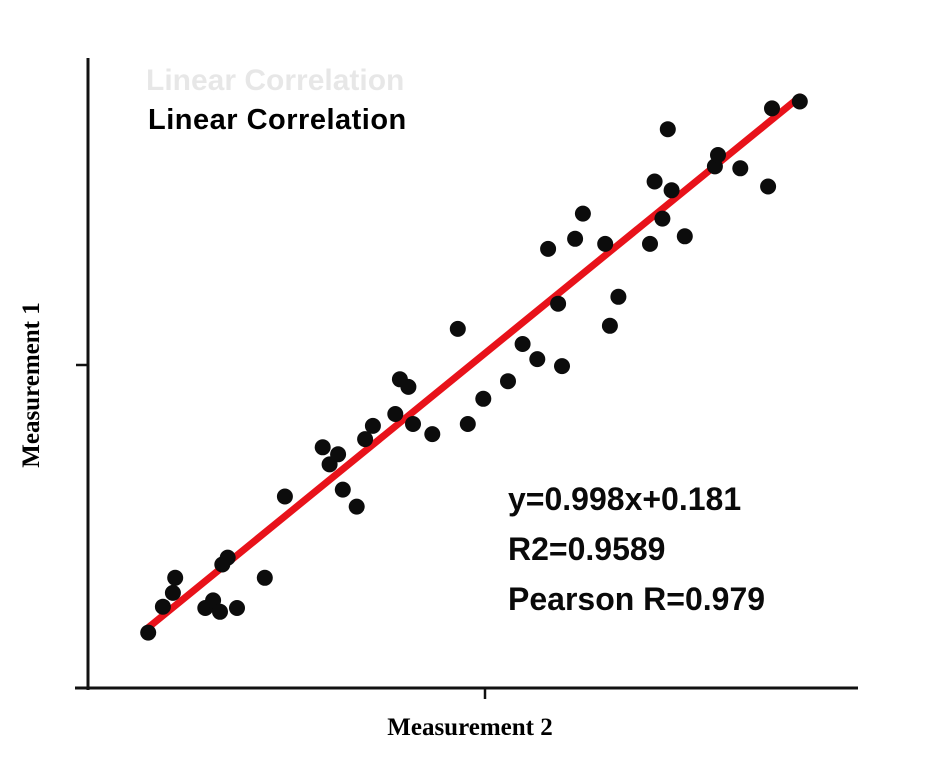  I want to click on y-axis-label: Measurement 1, so click(31, 385).